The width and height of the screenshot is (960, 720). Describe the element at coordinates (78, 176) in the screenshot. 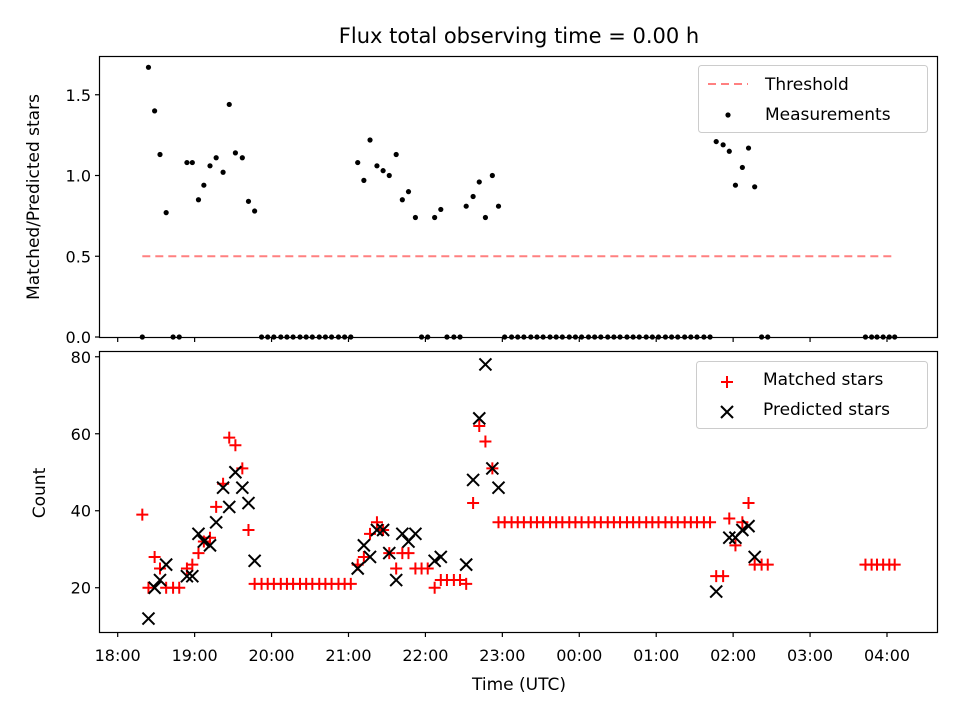

I see `y-tick-label: 1.0` at that location.